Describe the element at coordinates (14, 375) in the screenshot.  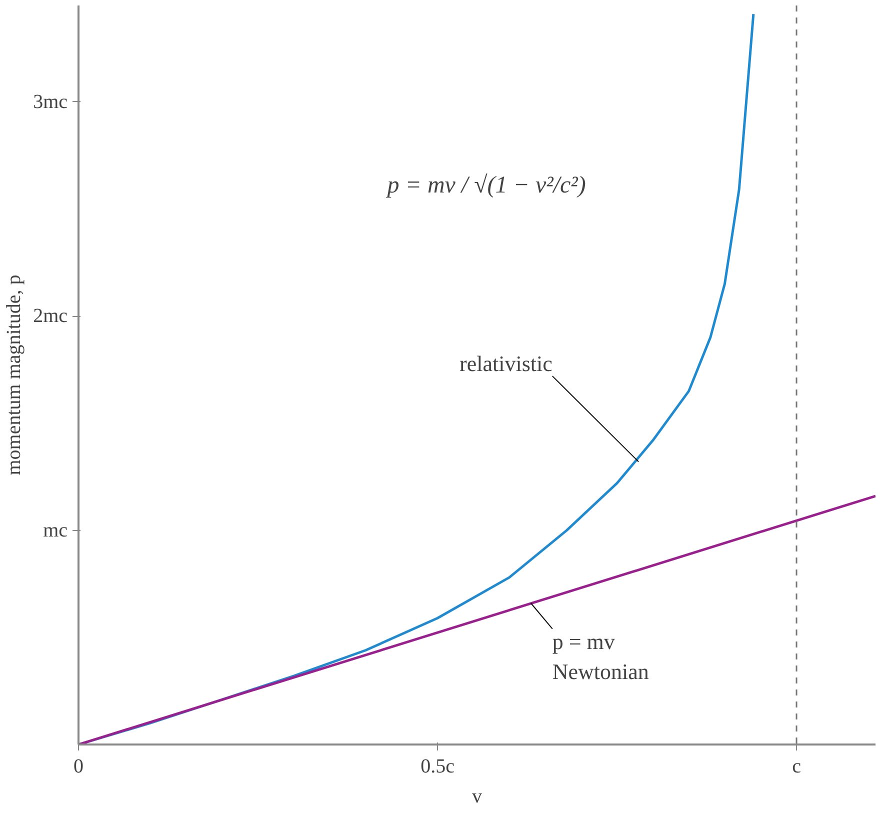
I see `y-axis-title: momentum magnitude, p` at that location.